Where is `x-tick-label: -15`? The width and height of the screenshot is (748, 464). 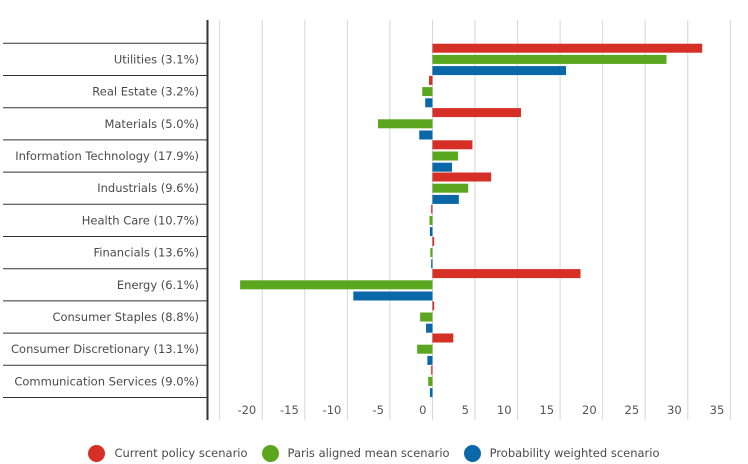 x-tick-label: -15 is located at coordinates (289, 410).